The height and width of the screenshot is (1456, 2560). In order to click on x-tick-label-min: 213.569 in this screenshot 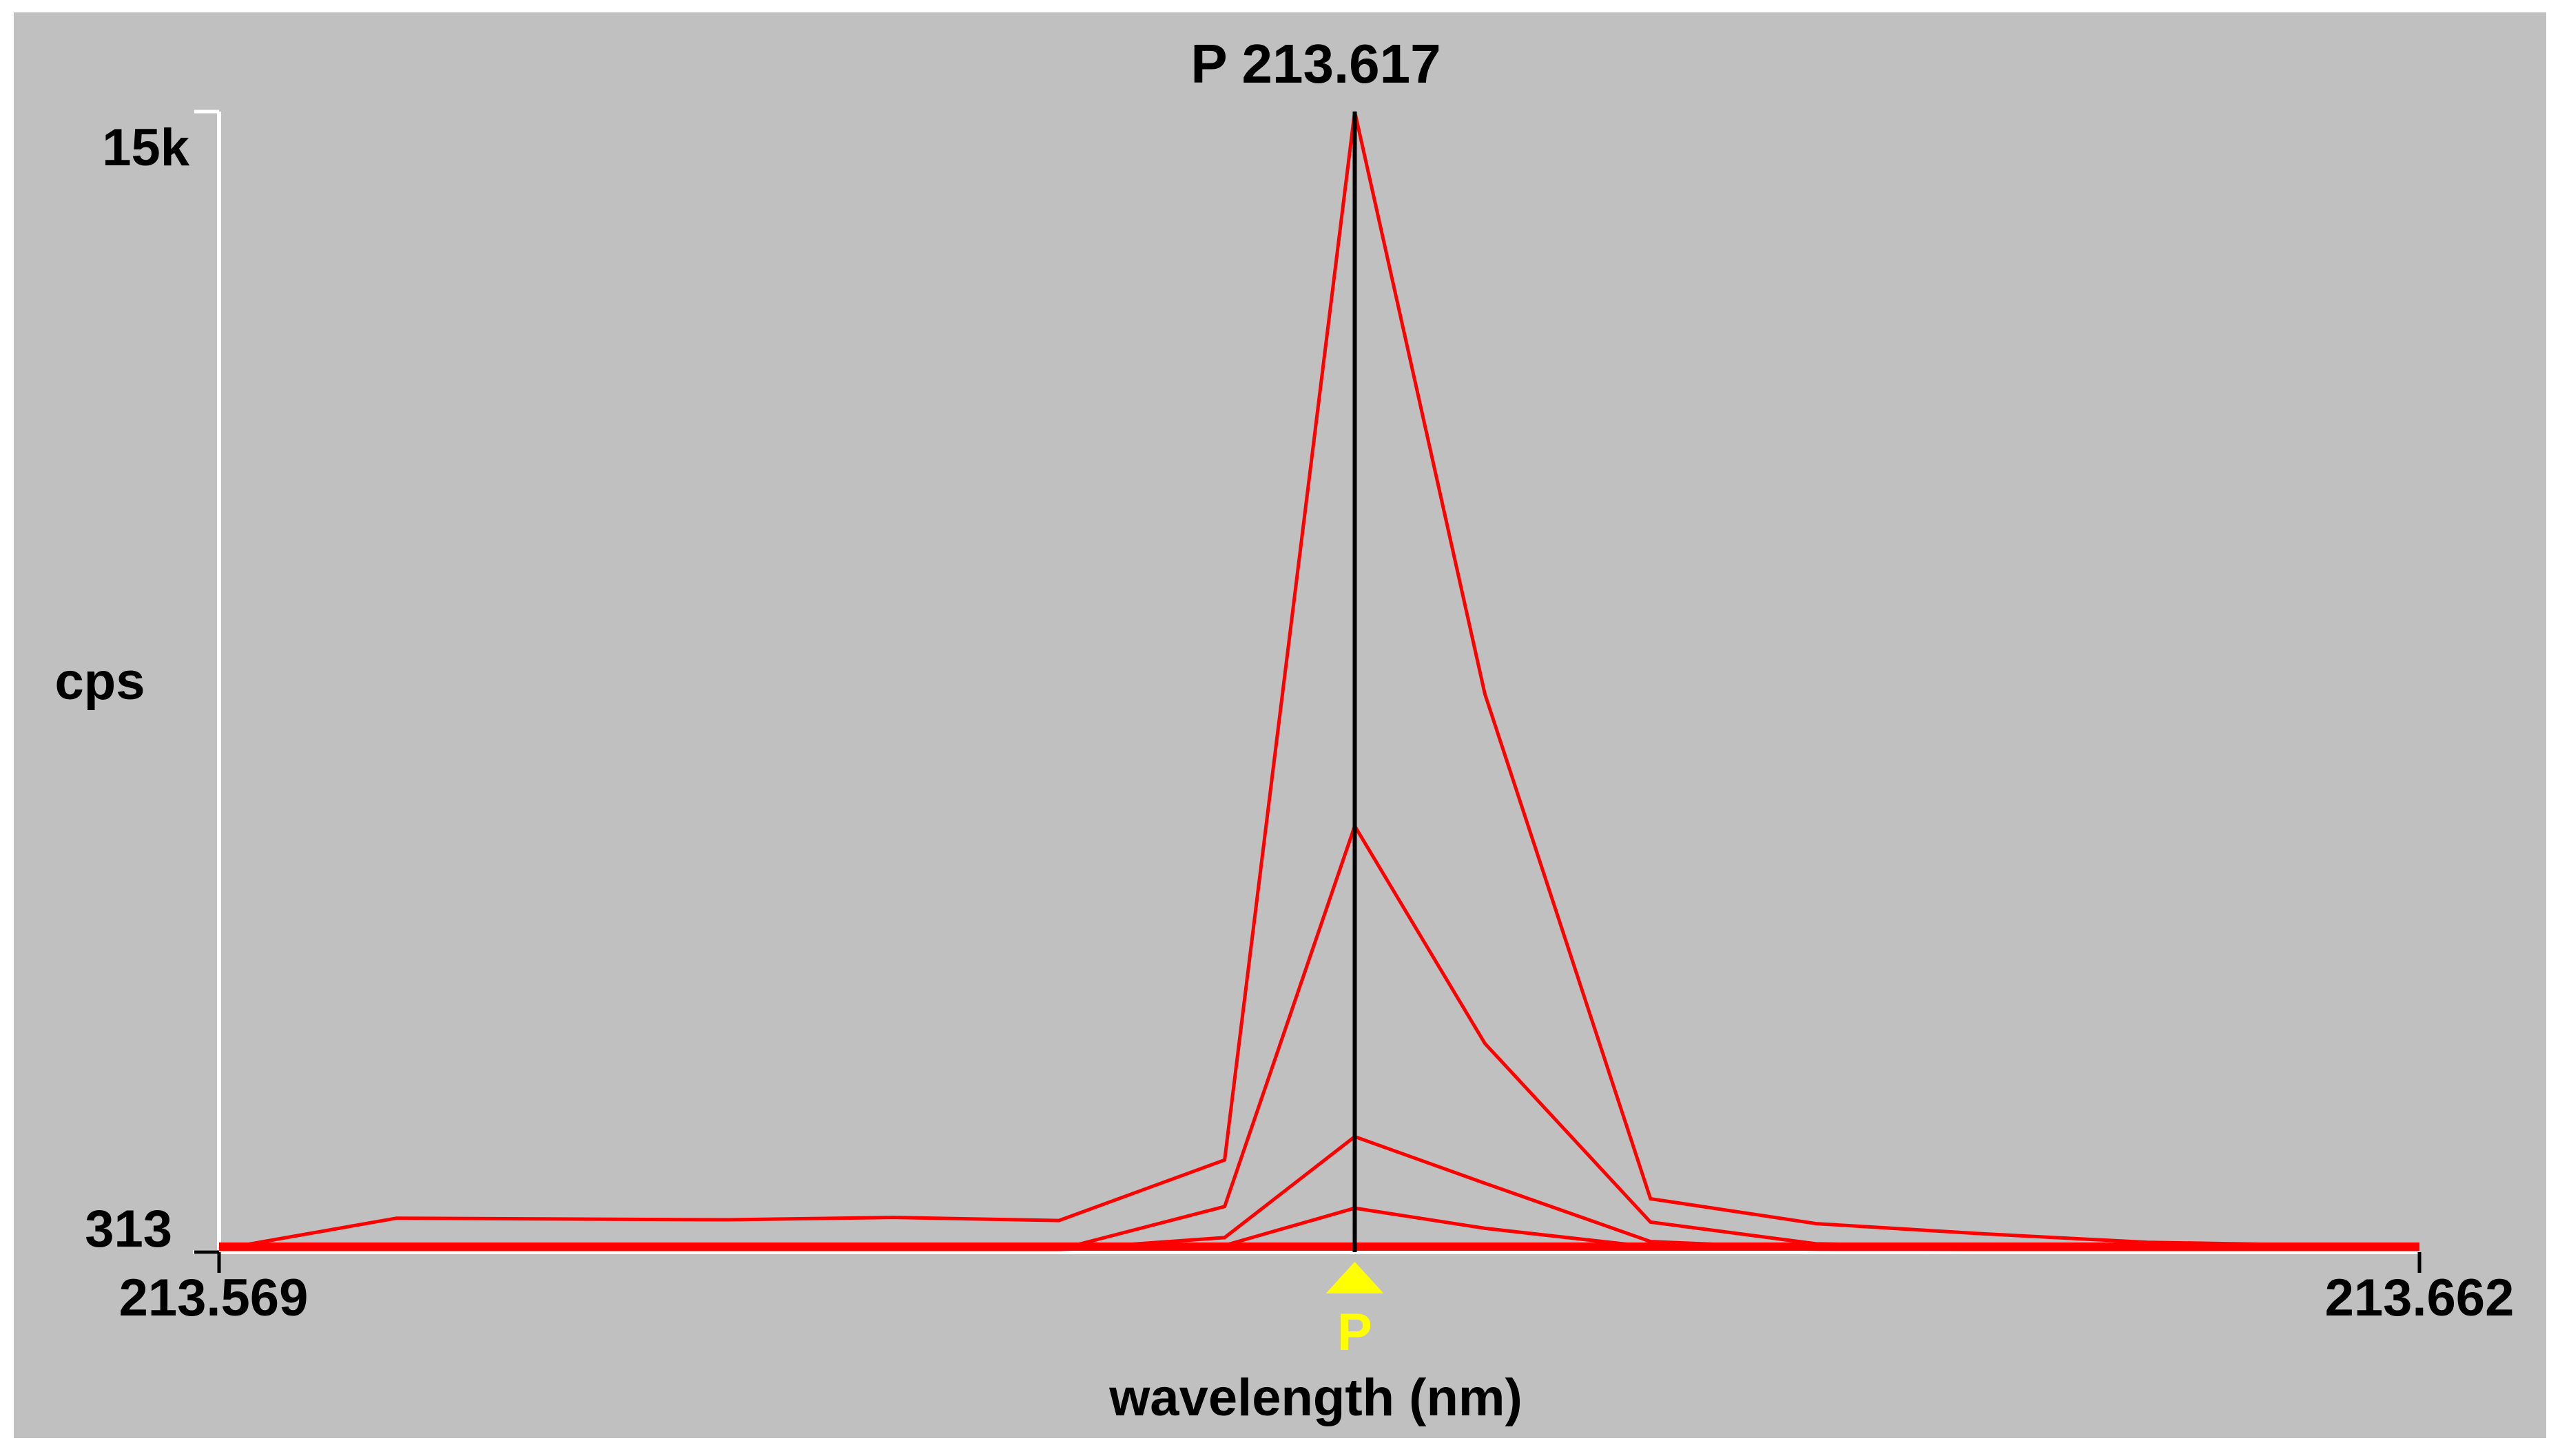, I will do `click(214, 1298)`.